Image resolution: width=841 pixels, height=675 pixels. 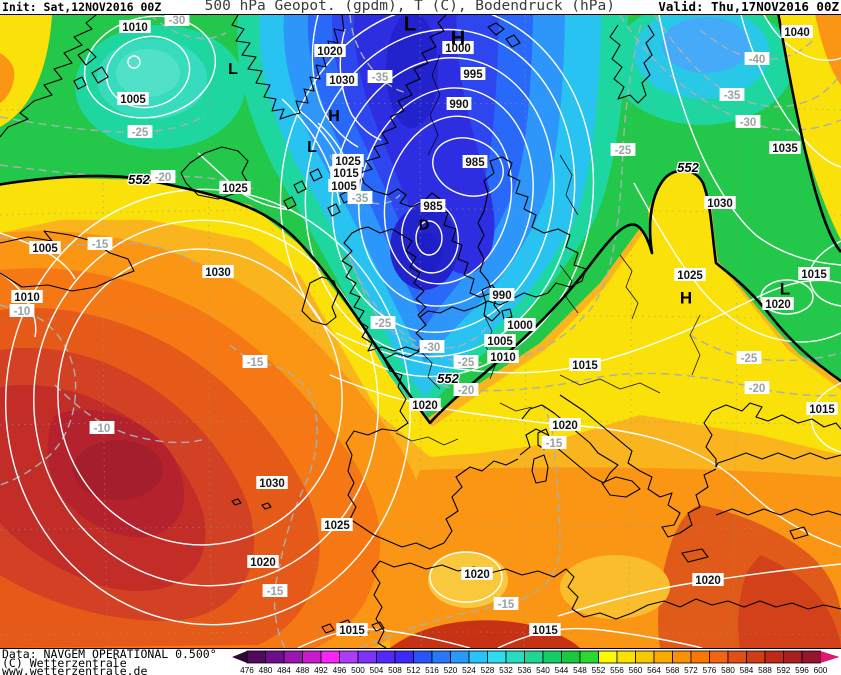 What do you see at coordinates (377, 670) in the screenshot?
I see `colorbar-tick-label: 504` at bounding box center [377, 670].